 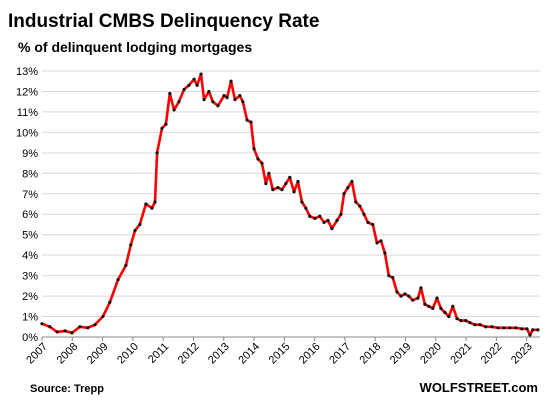 I want to click on y-tick-label: 8%, so click(x=30, y=174).